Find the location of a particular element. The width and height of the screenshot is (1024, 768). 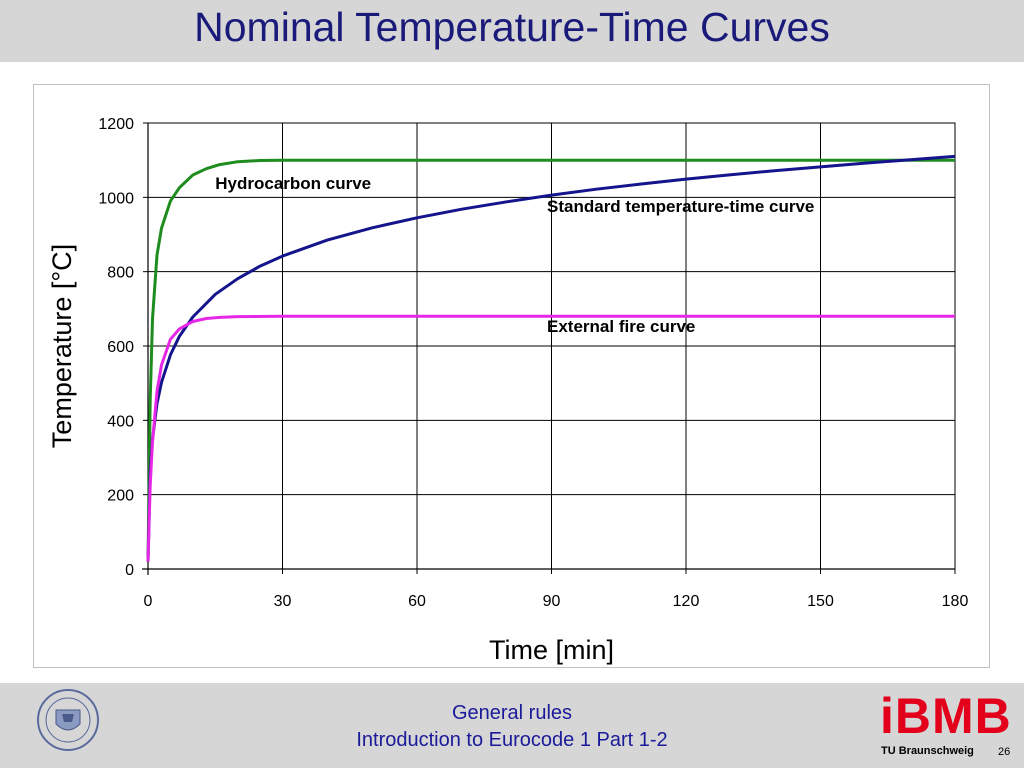

x-tick-label: 0 is located at coordinates (148, 601).